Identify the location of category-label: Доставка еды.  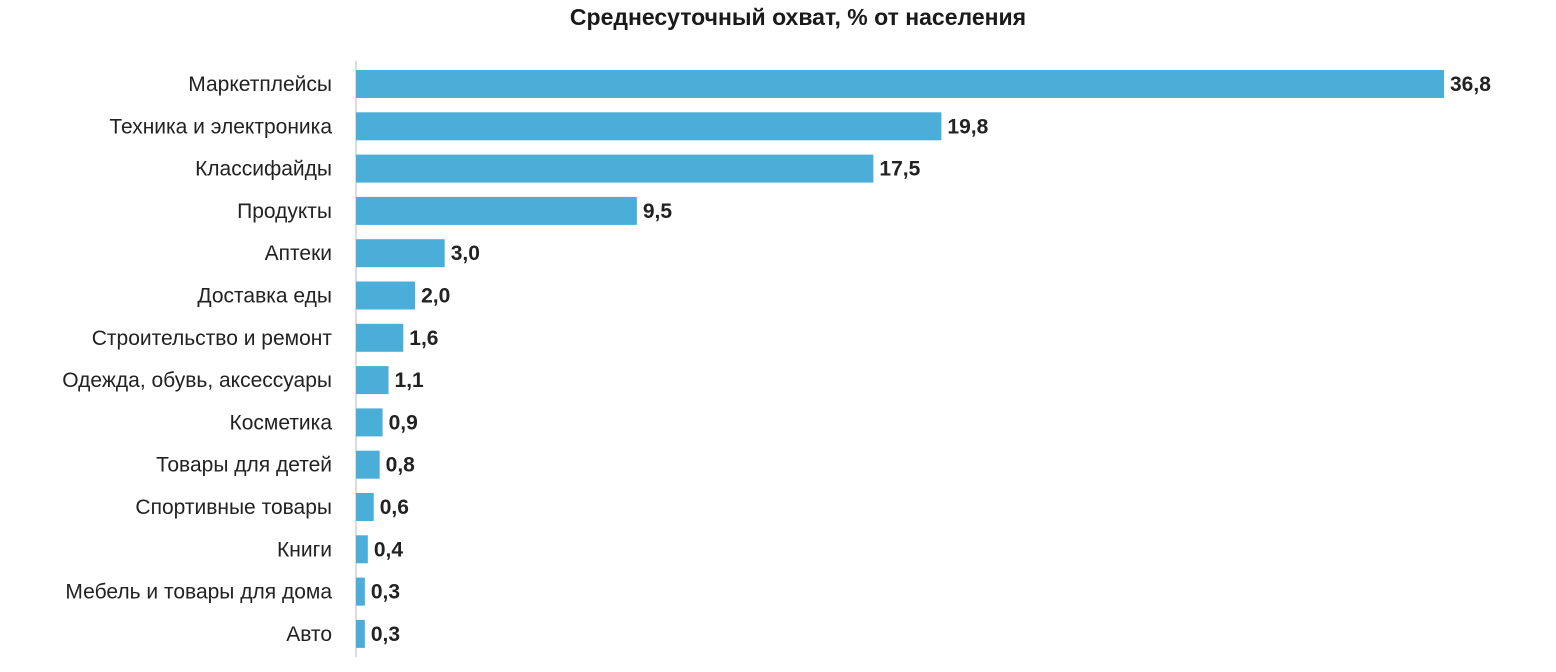
(264, 296).